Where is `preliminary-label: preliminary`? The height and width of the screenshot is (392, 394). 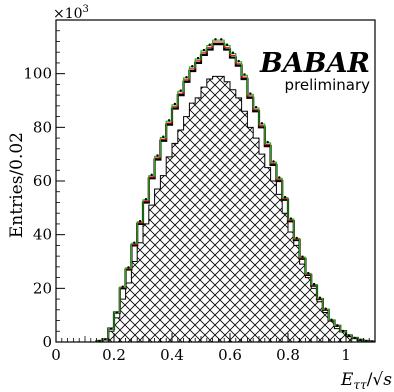
preliminary-label: preliminary is located at coordinates (328, 85).